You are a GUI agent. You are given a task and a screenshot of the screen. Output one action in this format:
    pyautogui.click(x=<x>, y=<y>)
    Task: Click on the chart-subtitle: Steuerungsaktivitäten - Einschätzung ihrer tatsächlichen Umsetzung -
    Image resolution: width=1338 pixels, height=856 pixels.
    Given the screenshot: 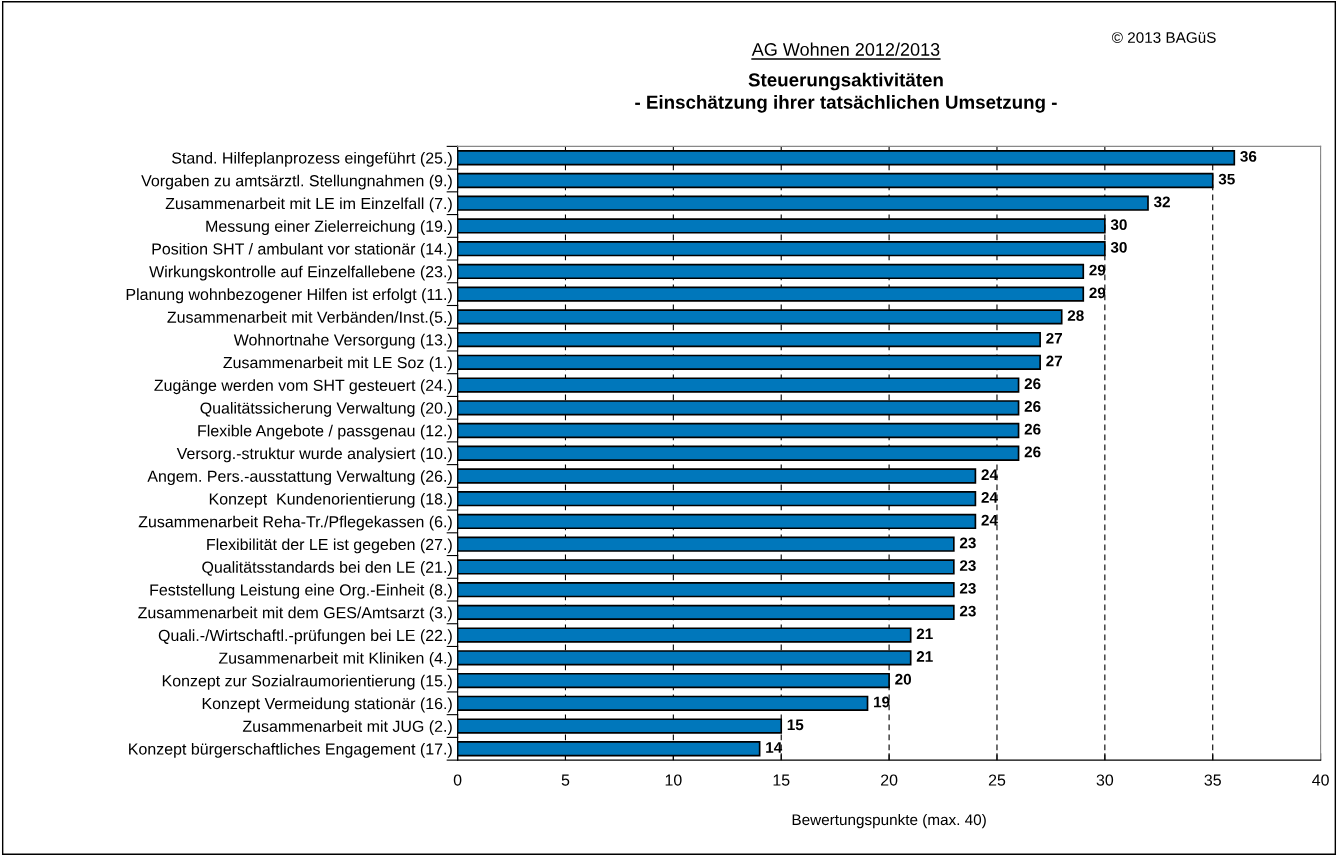 What is the action you would take?
    pyautogui.click(x=846, y=92)
    